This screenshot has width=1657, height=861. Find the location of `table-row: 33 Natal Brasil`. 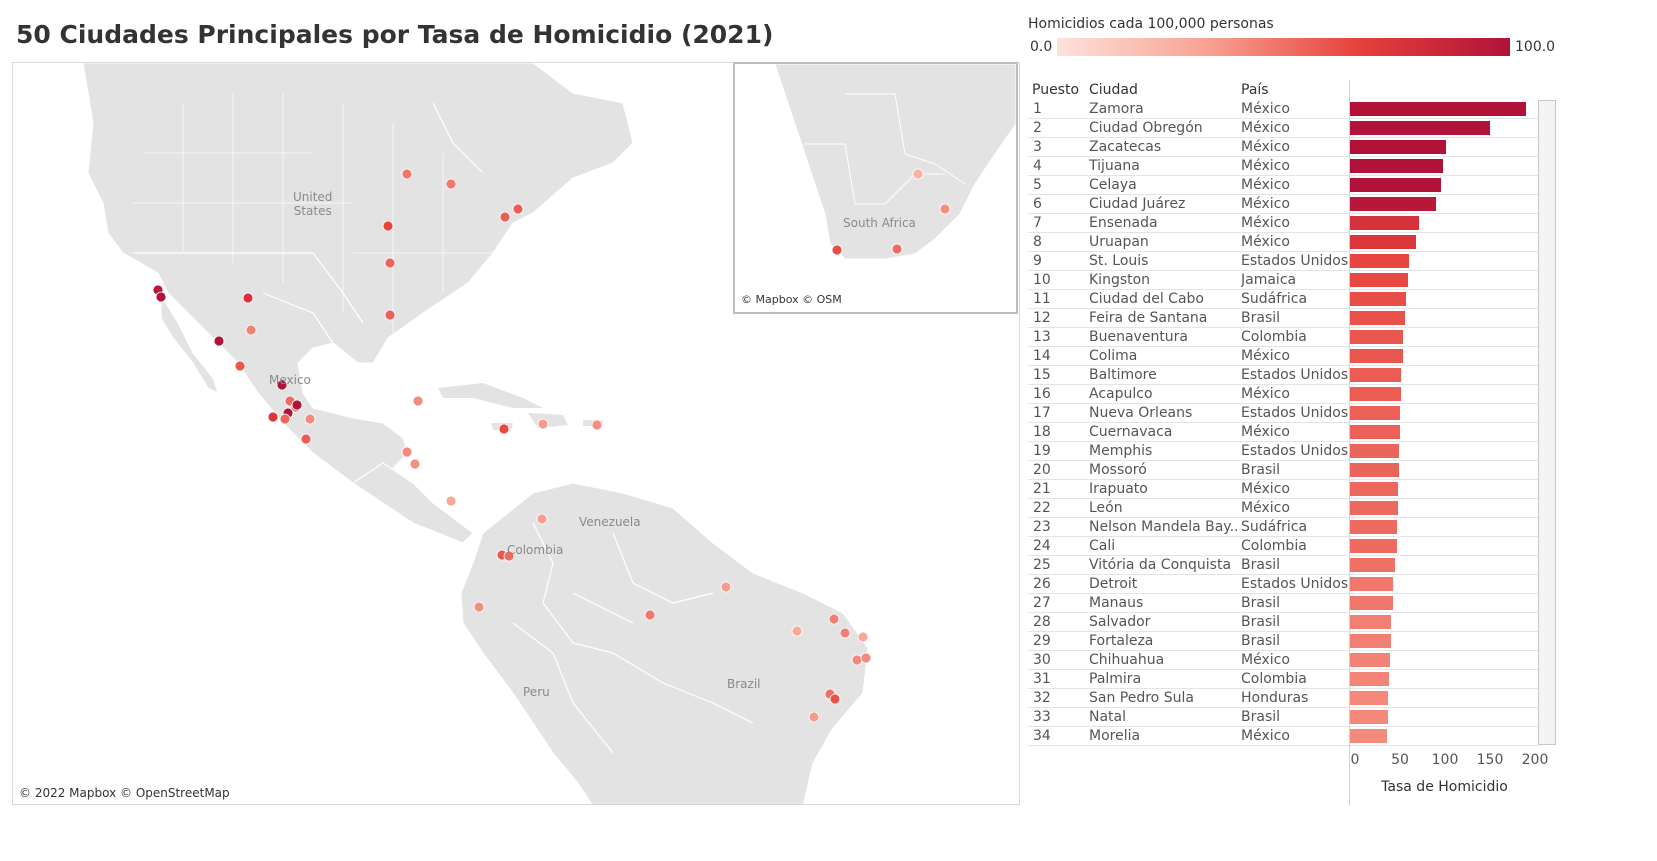

table-row: 33 Natal Brasil is located at coordinates (1283, 717).